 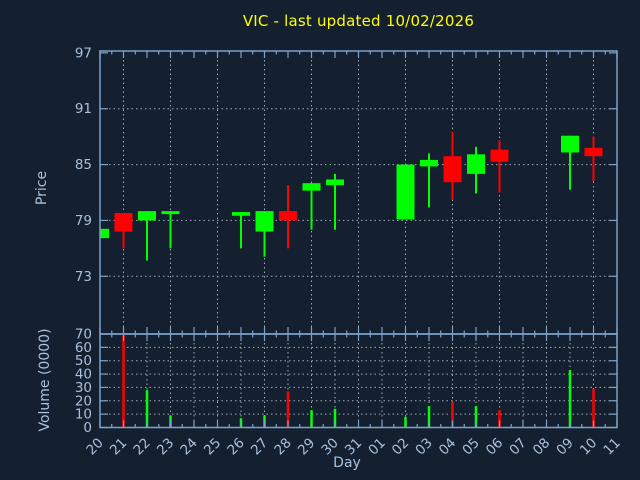 What do you see at coordinates (94, 446) in the screenshot?
I see `day-tick-label-20: 20` at bounding box center [94, 446].